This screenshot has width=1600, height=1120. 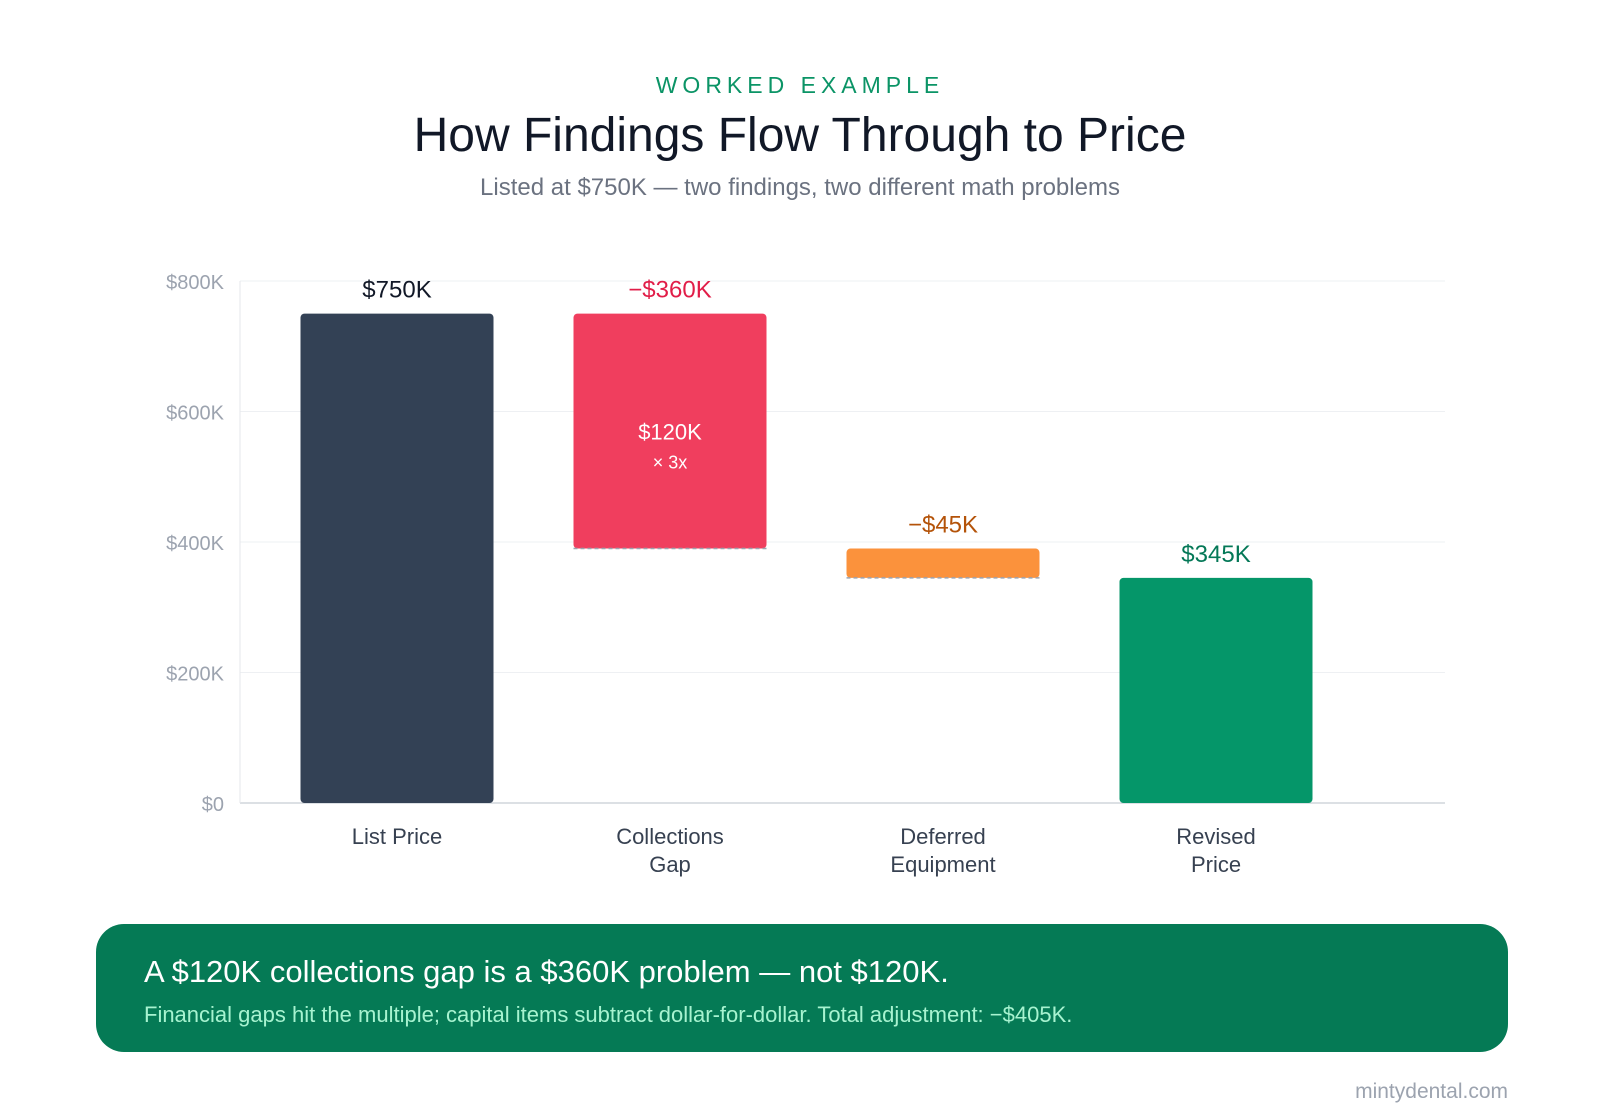 I want to click on y-tick-label: $800K, so click(x=195, y=283).